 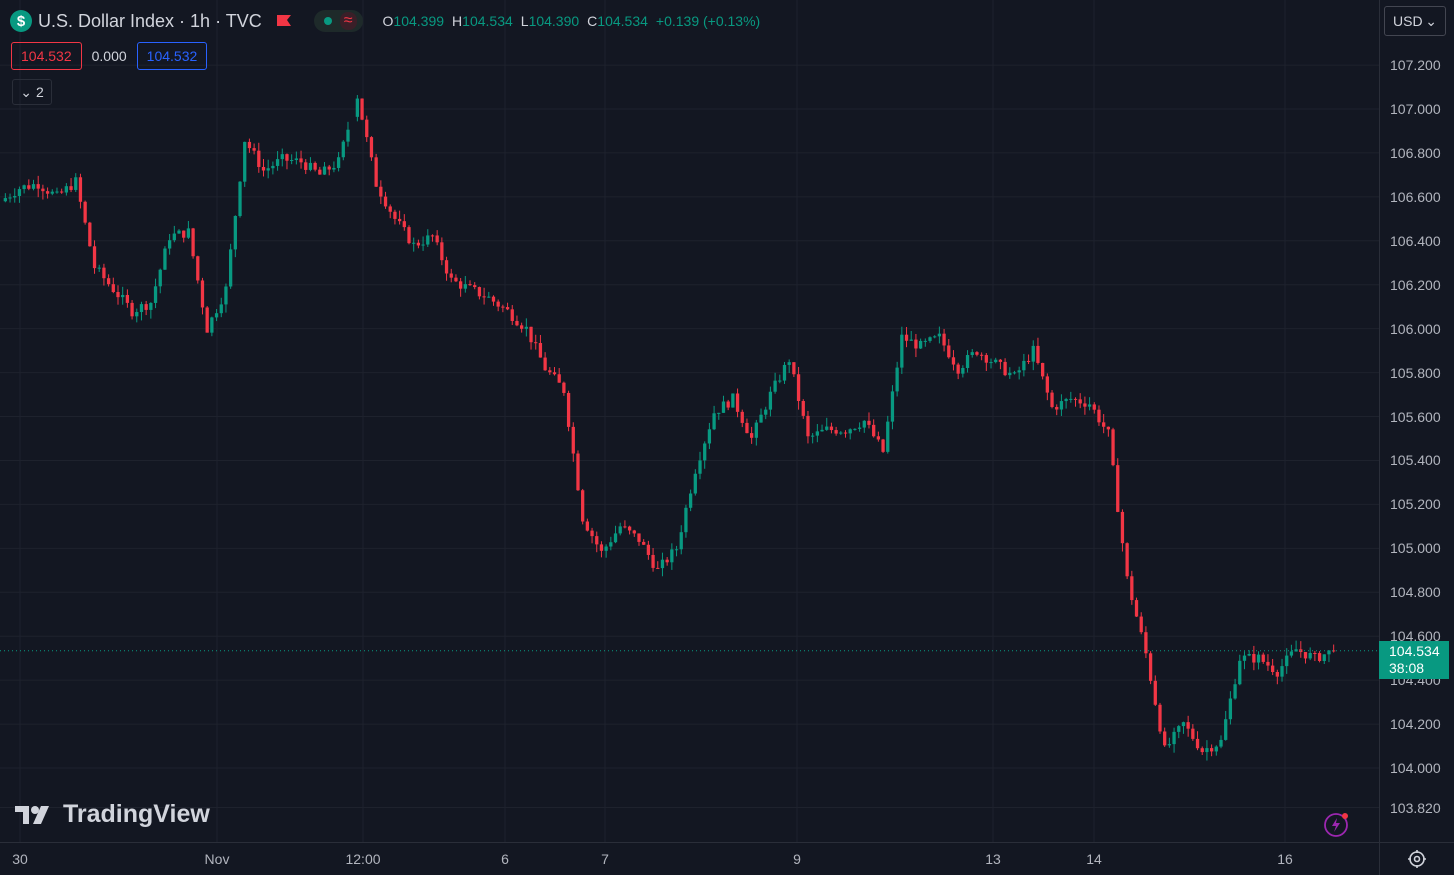 What do you see at coordinates (1285, 859) in the screenshot?
I see `time-tick-label: 16` at bounding box center [1285, 859].